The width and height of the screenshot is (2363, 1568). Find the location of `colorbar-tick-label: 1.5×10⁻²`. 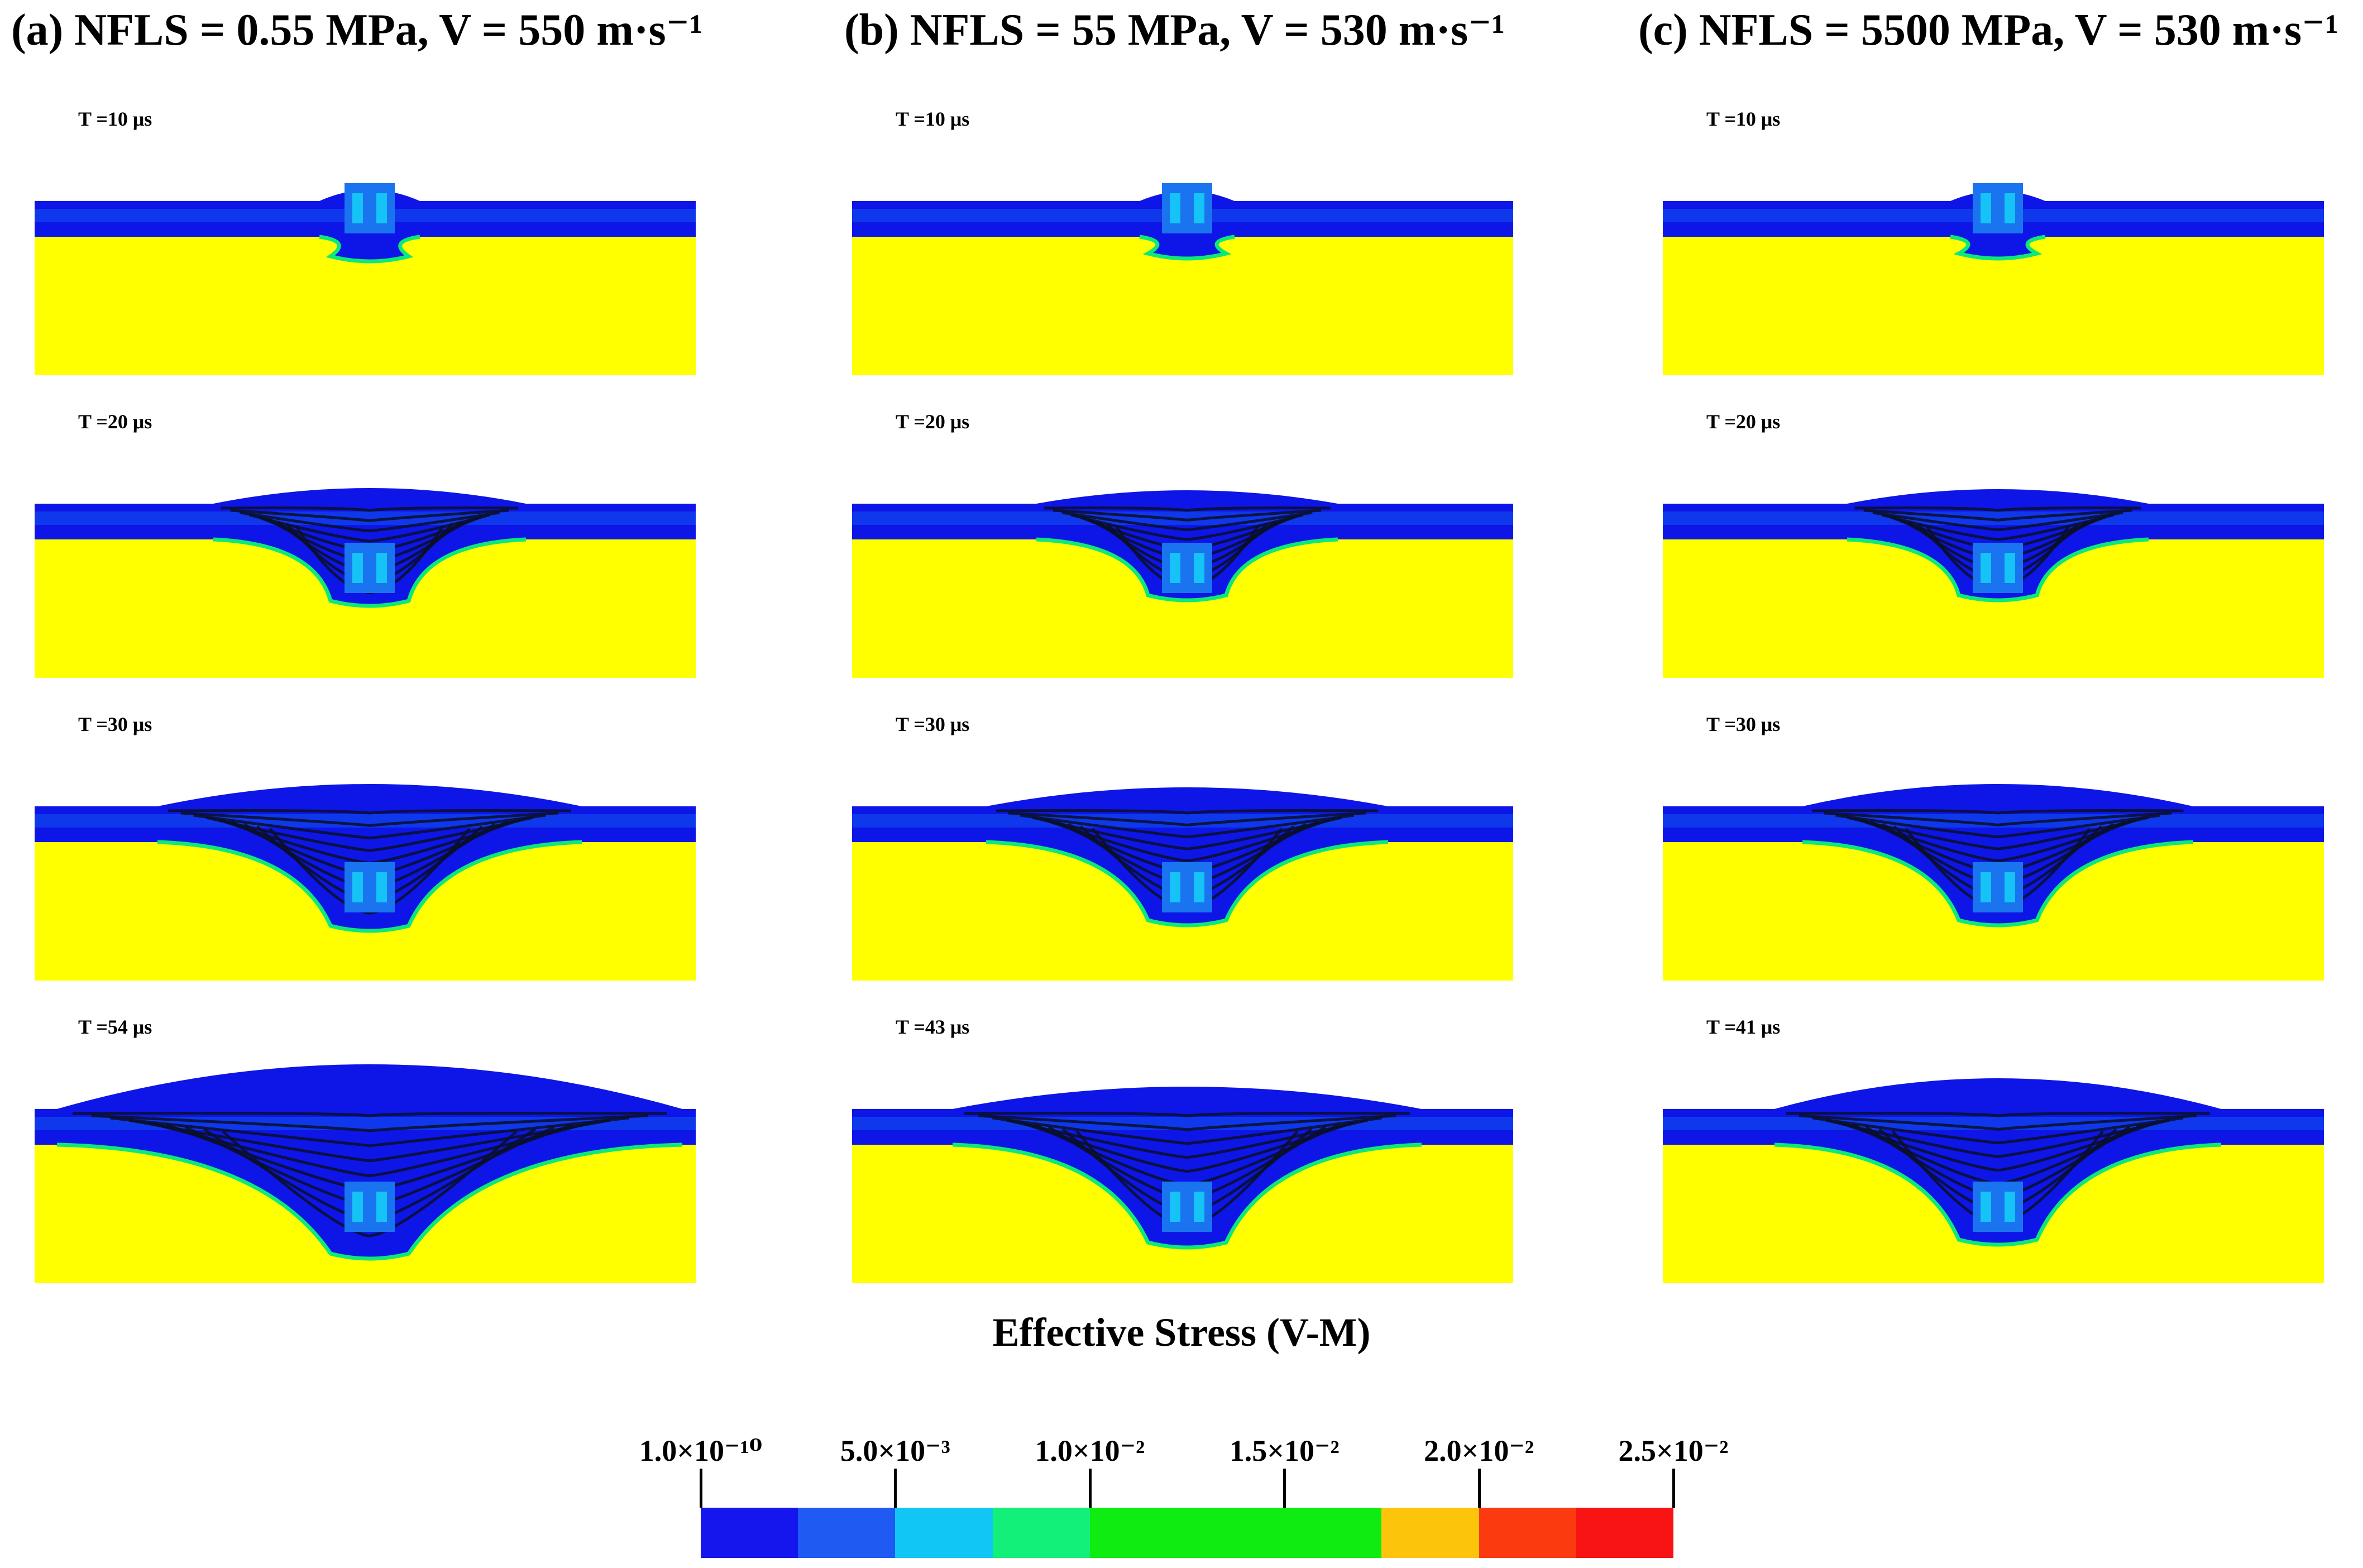

colorbar-tick-label: 1.5×10⁻² is located at coordinates (1284, 1450).